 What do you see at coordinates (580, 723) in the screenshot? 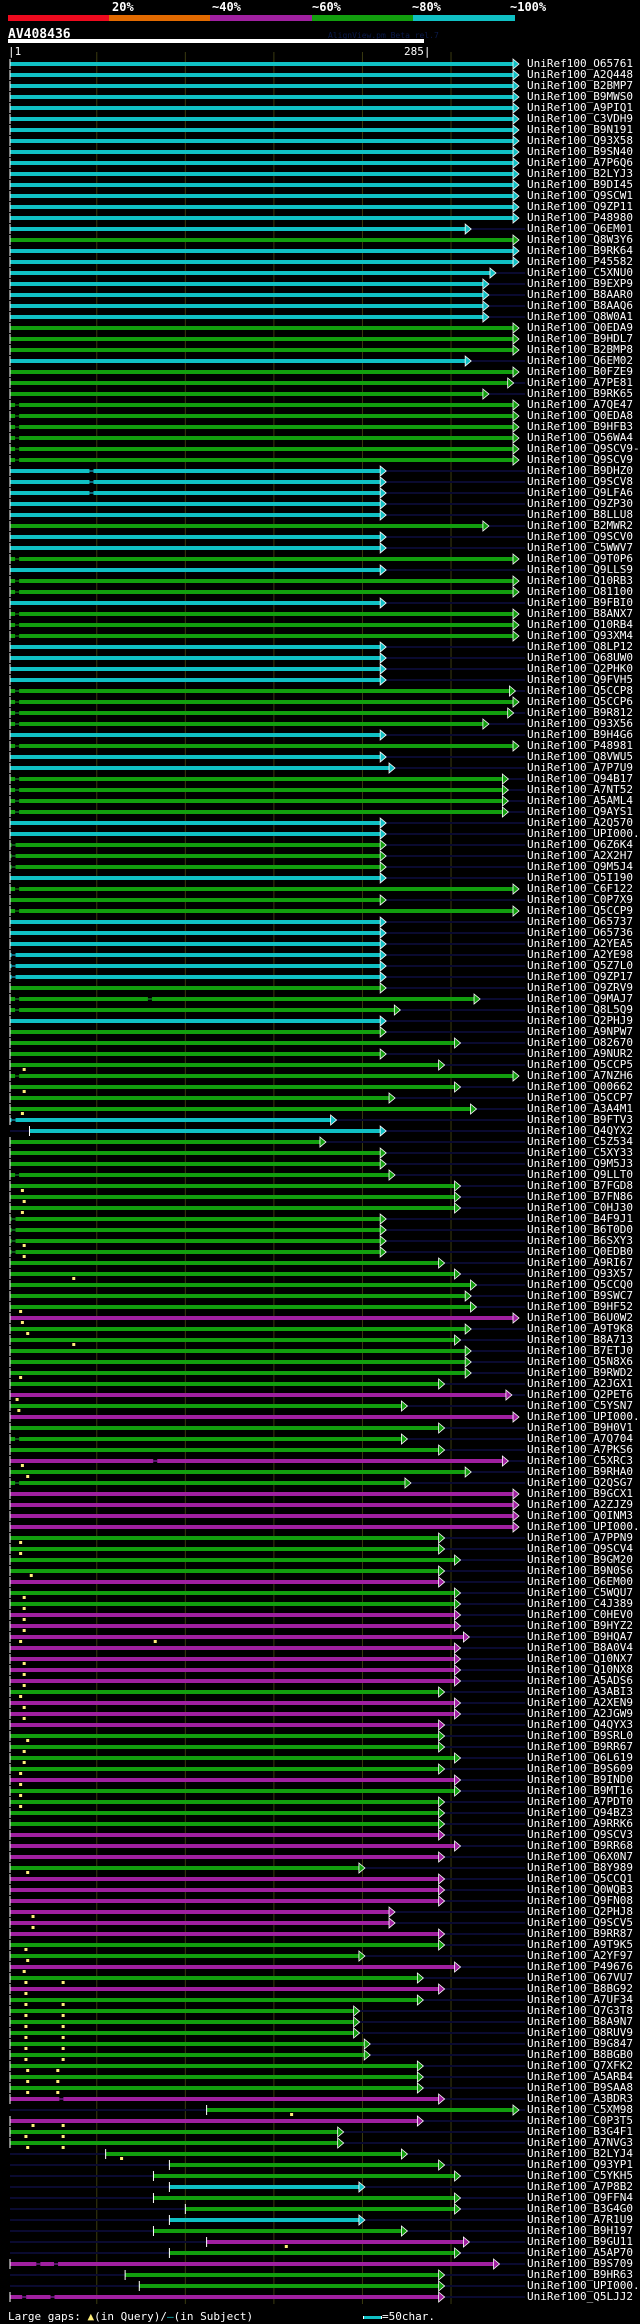
I see `hit-label: UniRef100_Q93X56` at bounding box center [580, 723].